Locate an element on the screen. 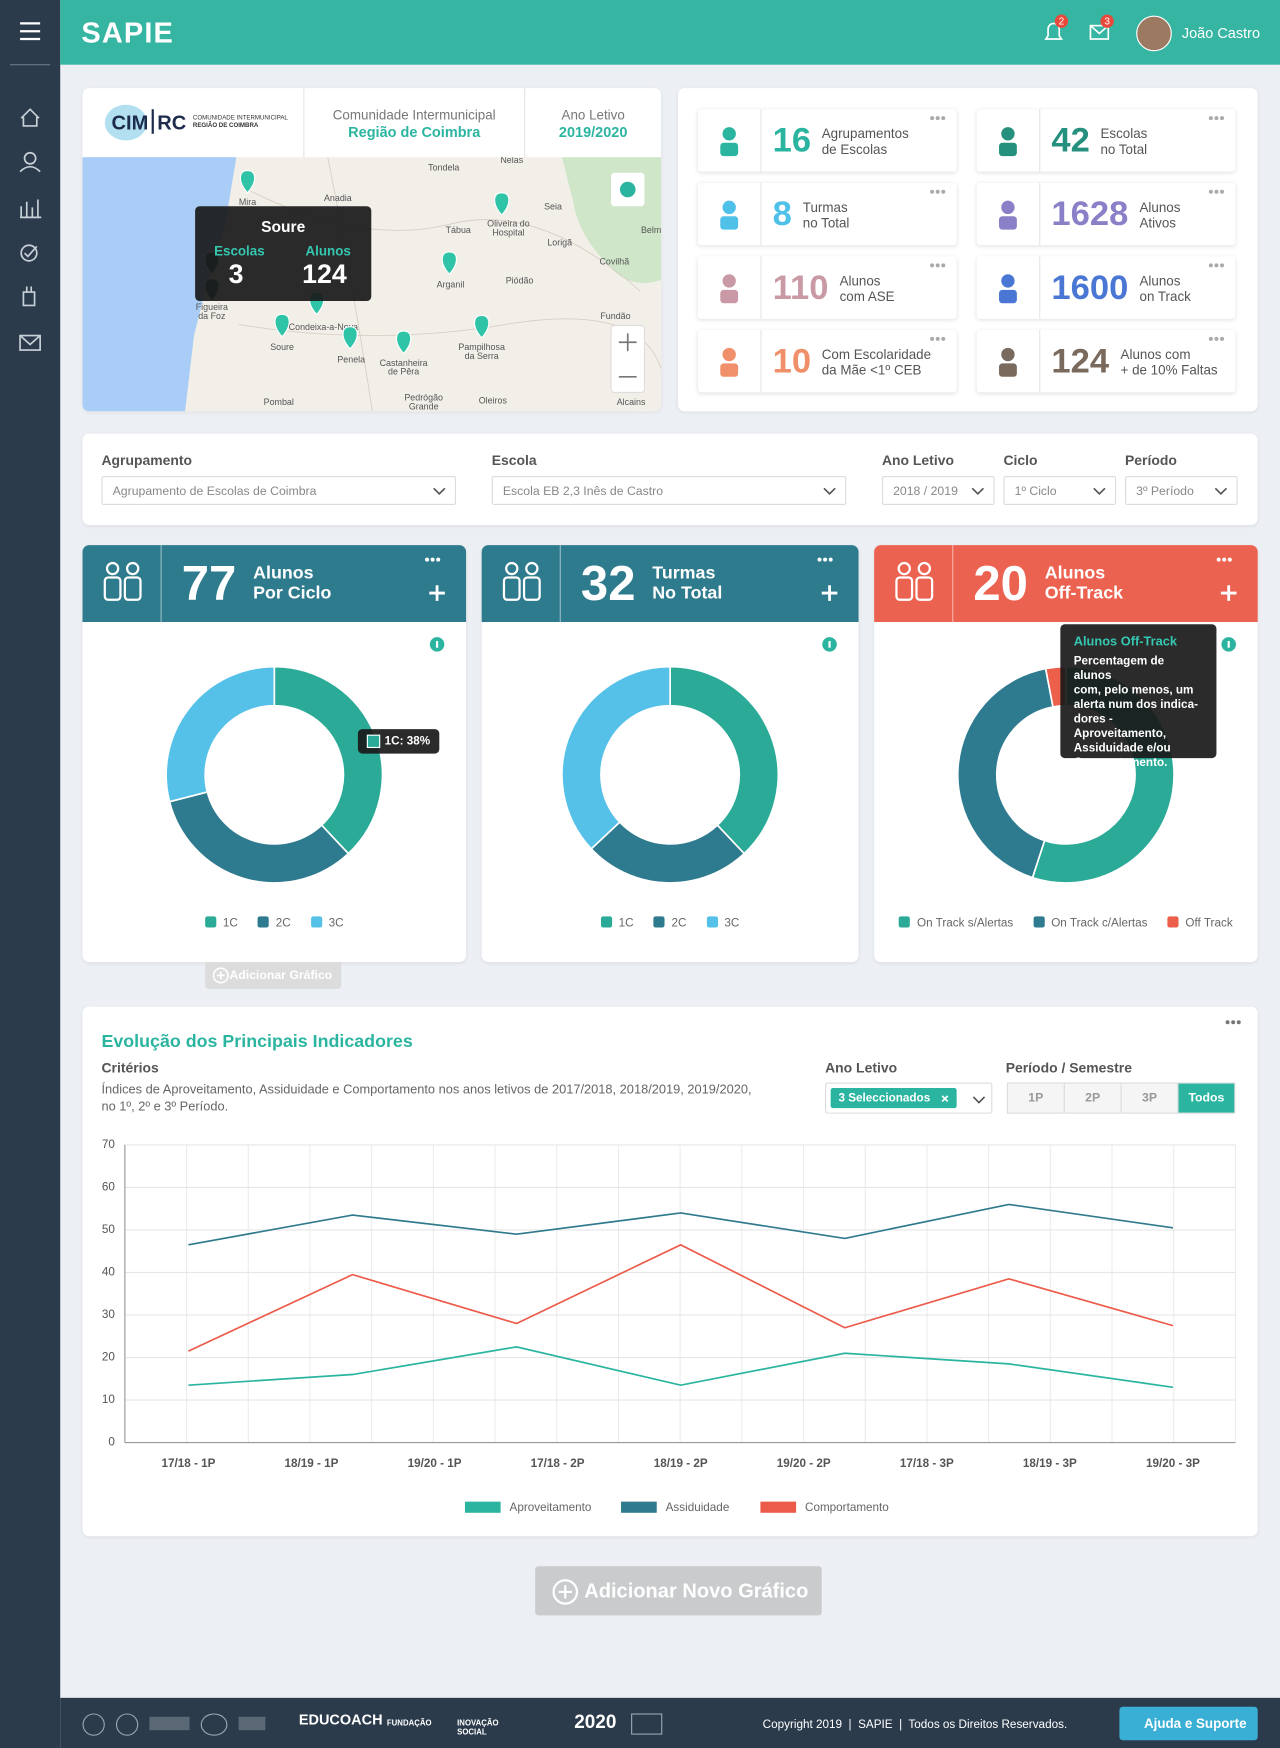 This screenshot has width=1280, height=1748. place-label: Penela is located at coordinates (351, 359).